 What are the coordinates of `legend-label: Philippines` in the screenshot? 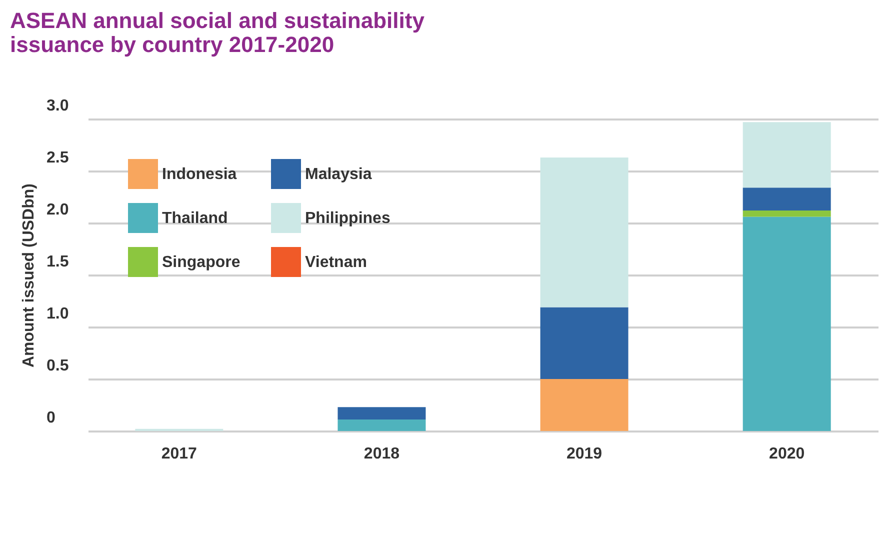 It's located at (347, 218).